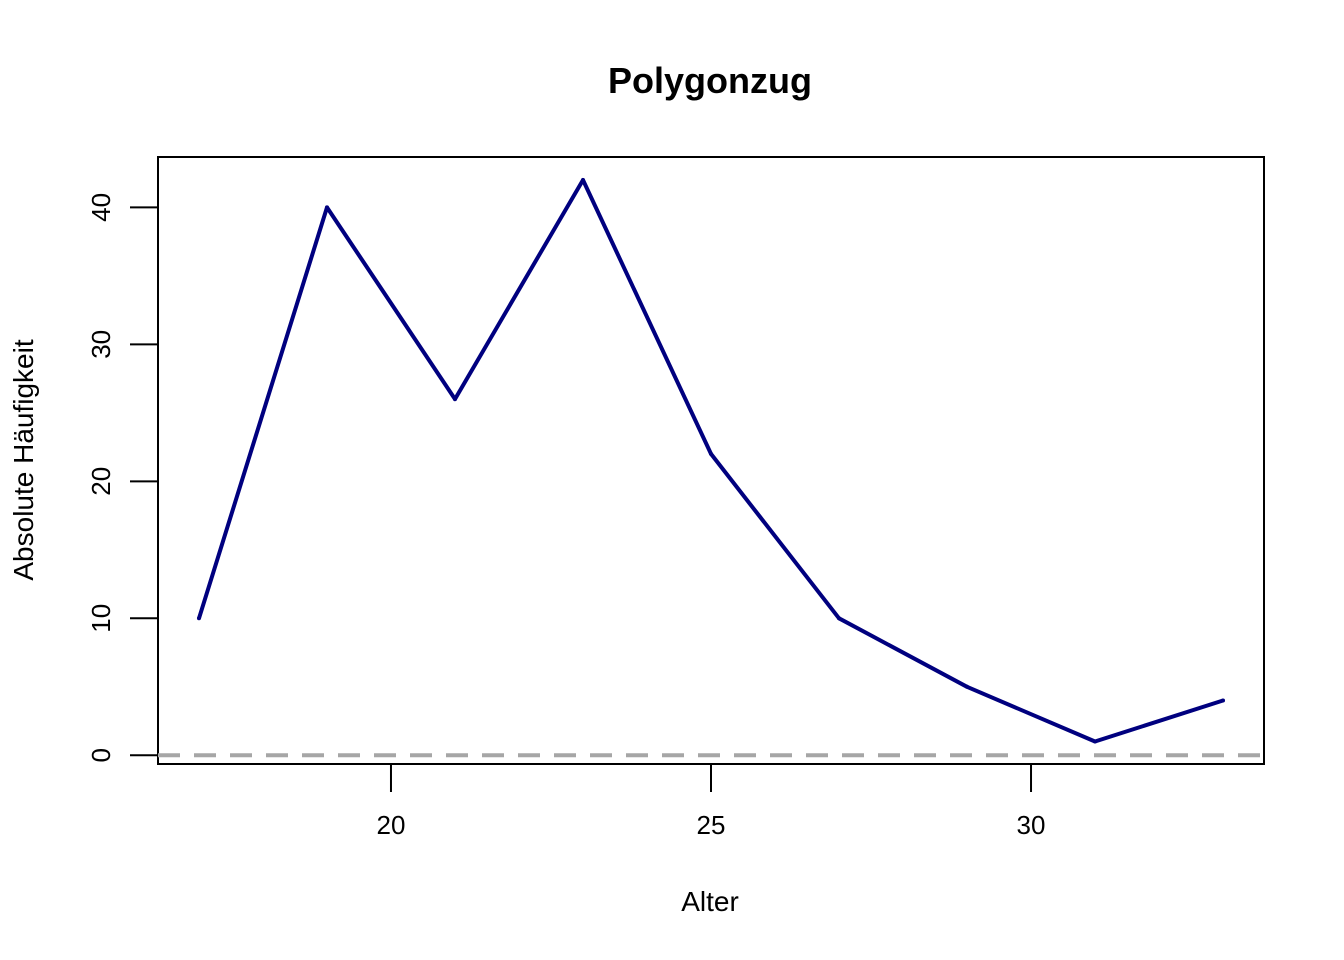  I want to click on y-tick-label: 40, so click(101, 207).